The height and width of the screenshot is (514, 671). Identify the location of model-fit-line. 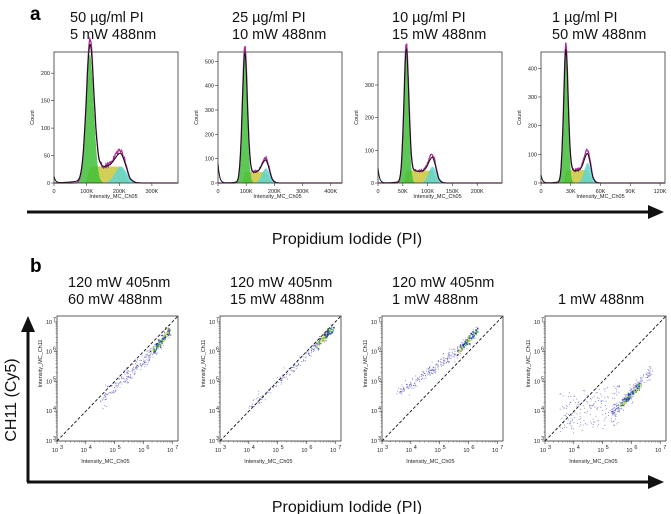
(116, 110).